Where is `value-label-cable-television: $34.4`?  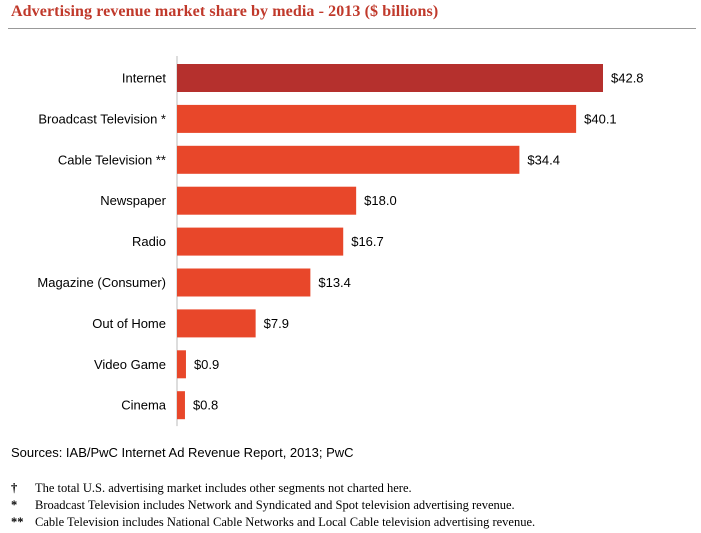
value-label-cable-television: $34.4 is located at coordinates (543, 159).